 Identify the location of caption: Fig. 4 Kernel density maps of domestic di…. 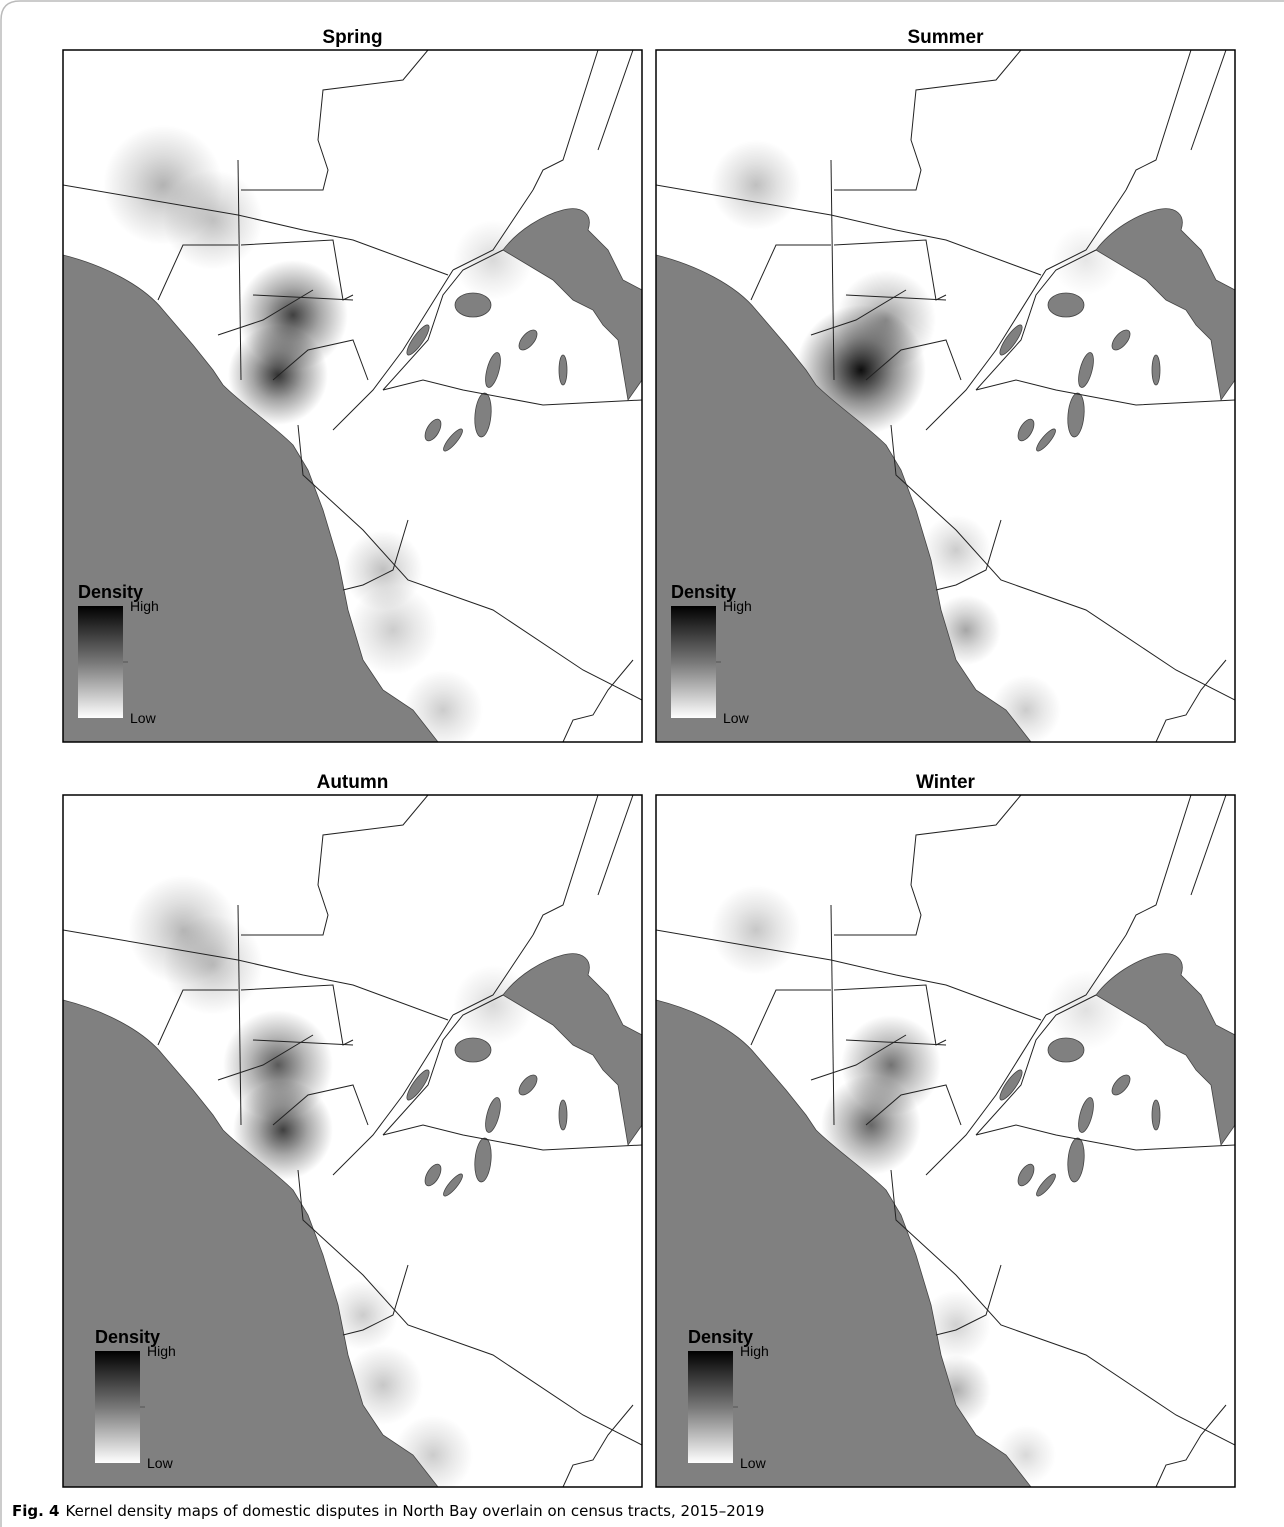
(388, 1511).